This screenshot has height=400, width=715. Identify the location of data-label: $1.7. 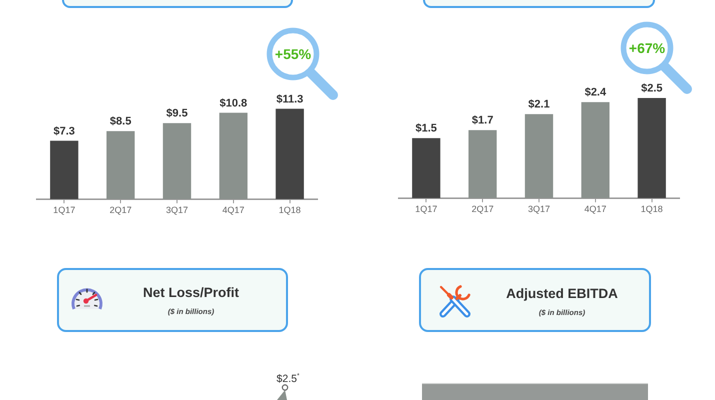
(483, 120).